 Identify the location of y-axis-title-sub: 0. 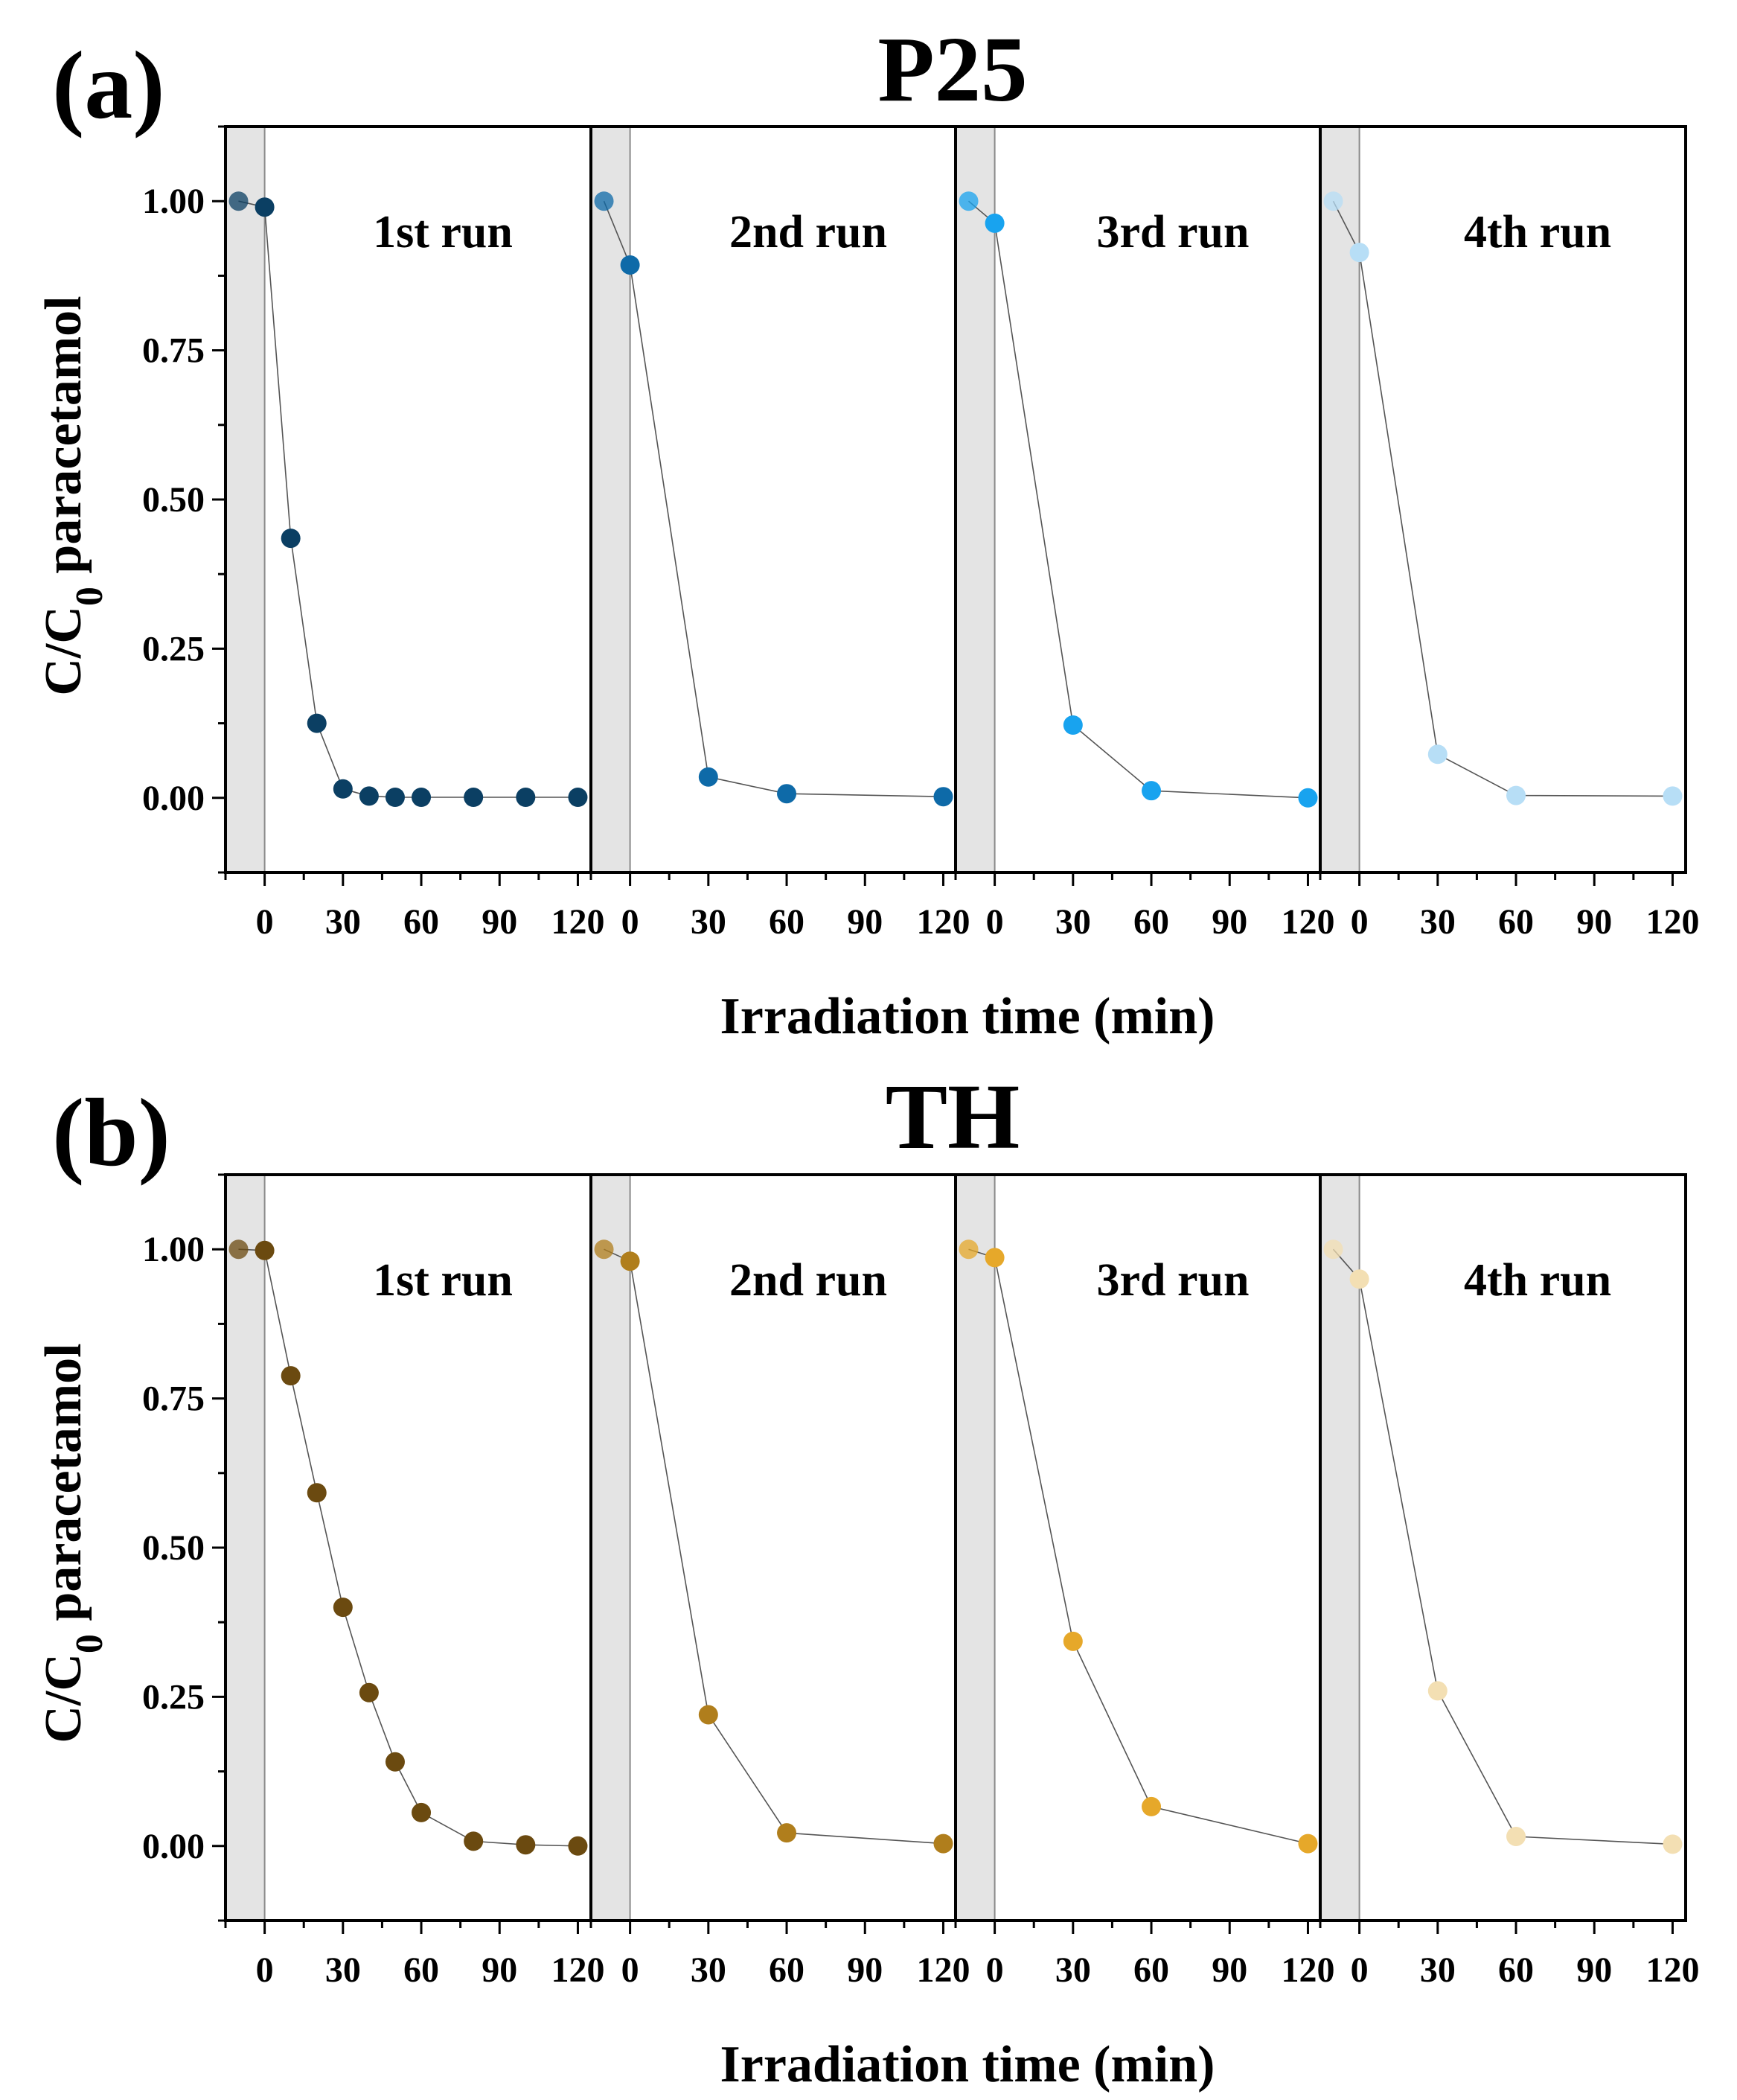
(89, 596).